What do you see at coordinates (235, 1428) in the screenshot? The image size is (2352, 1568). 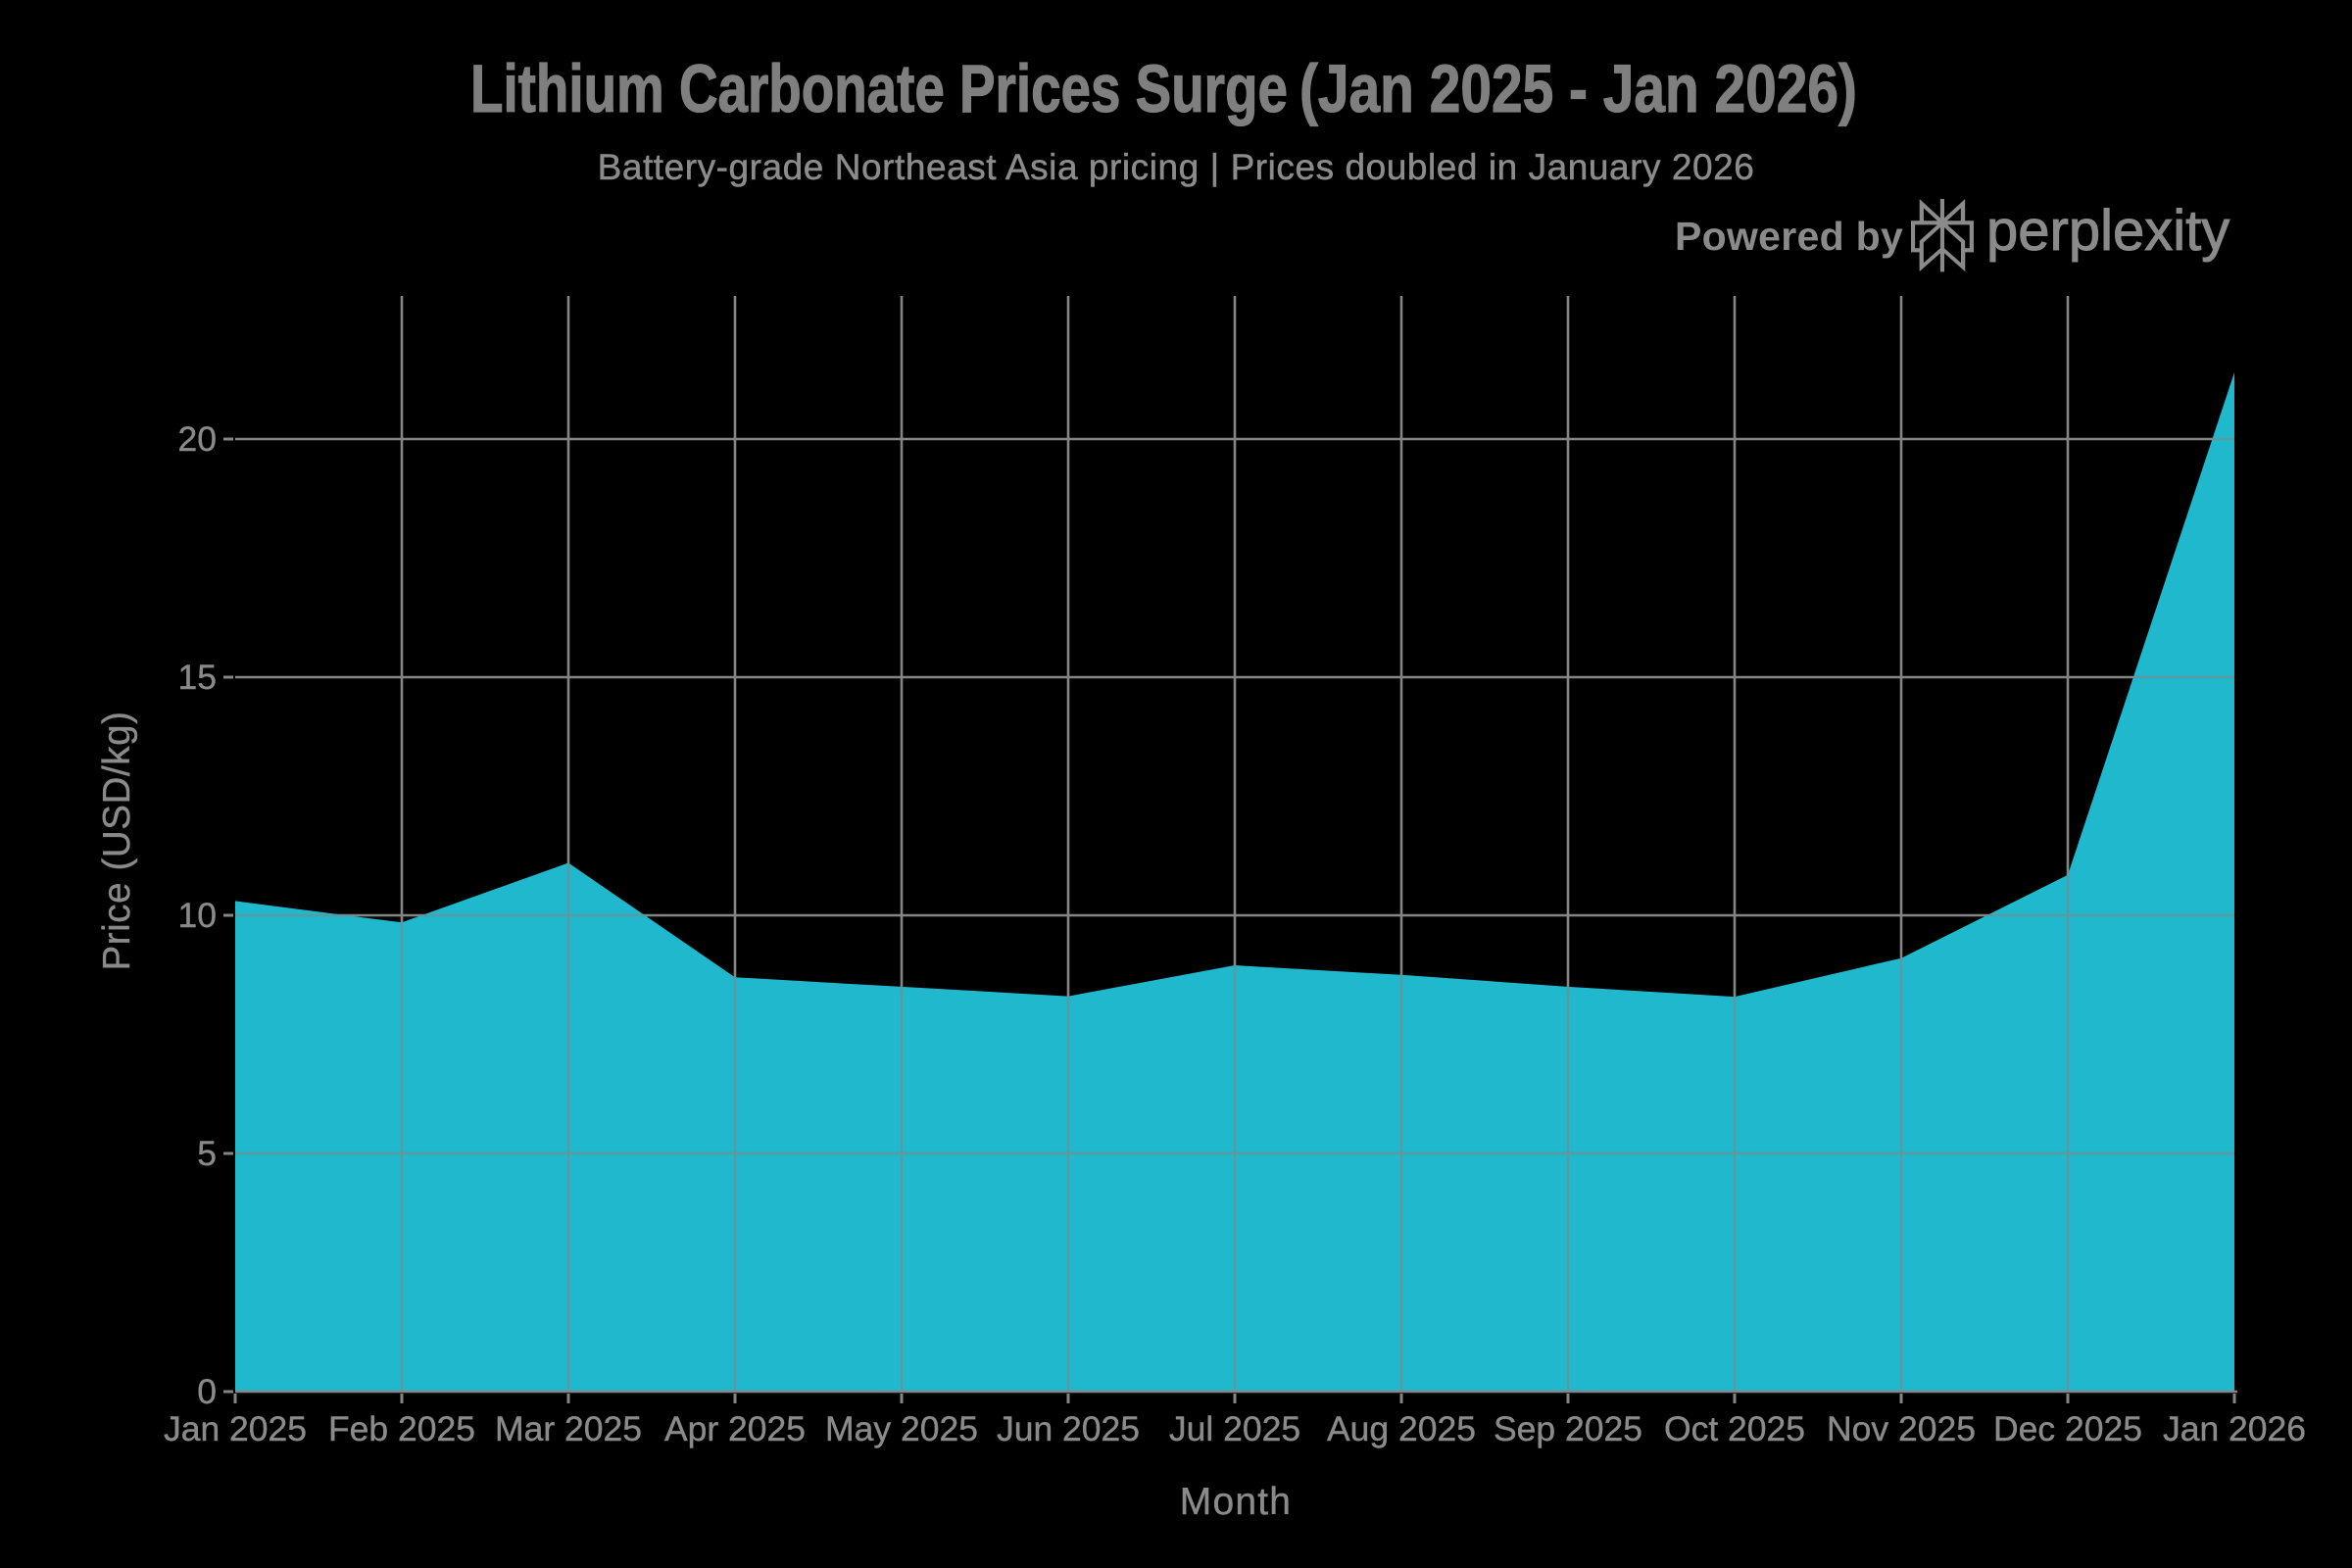 I see `svg-text: Jan 2025` at bounding box center [235, 1428].